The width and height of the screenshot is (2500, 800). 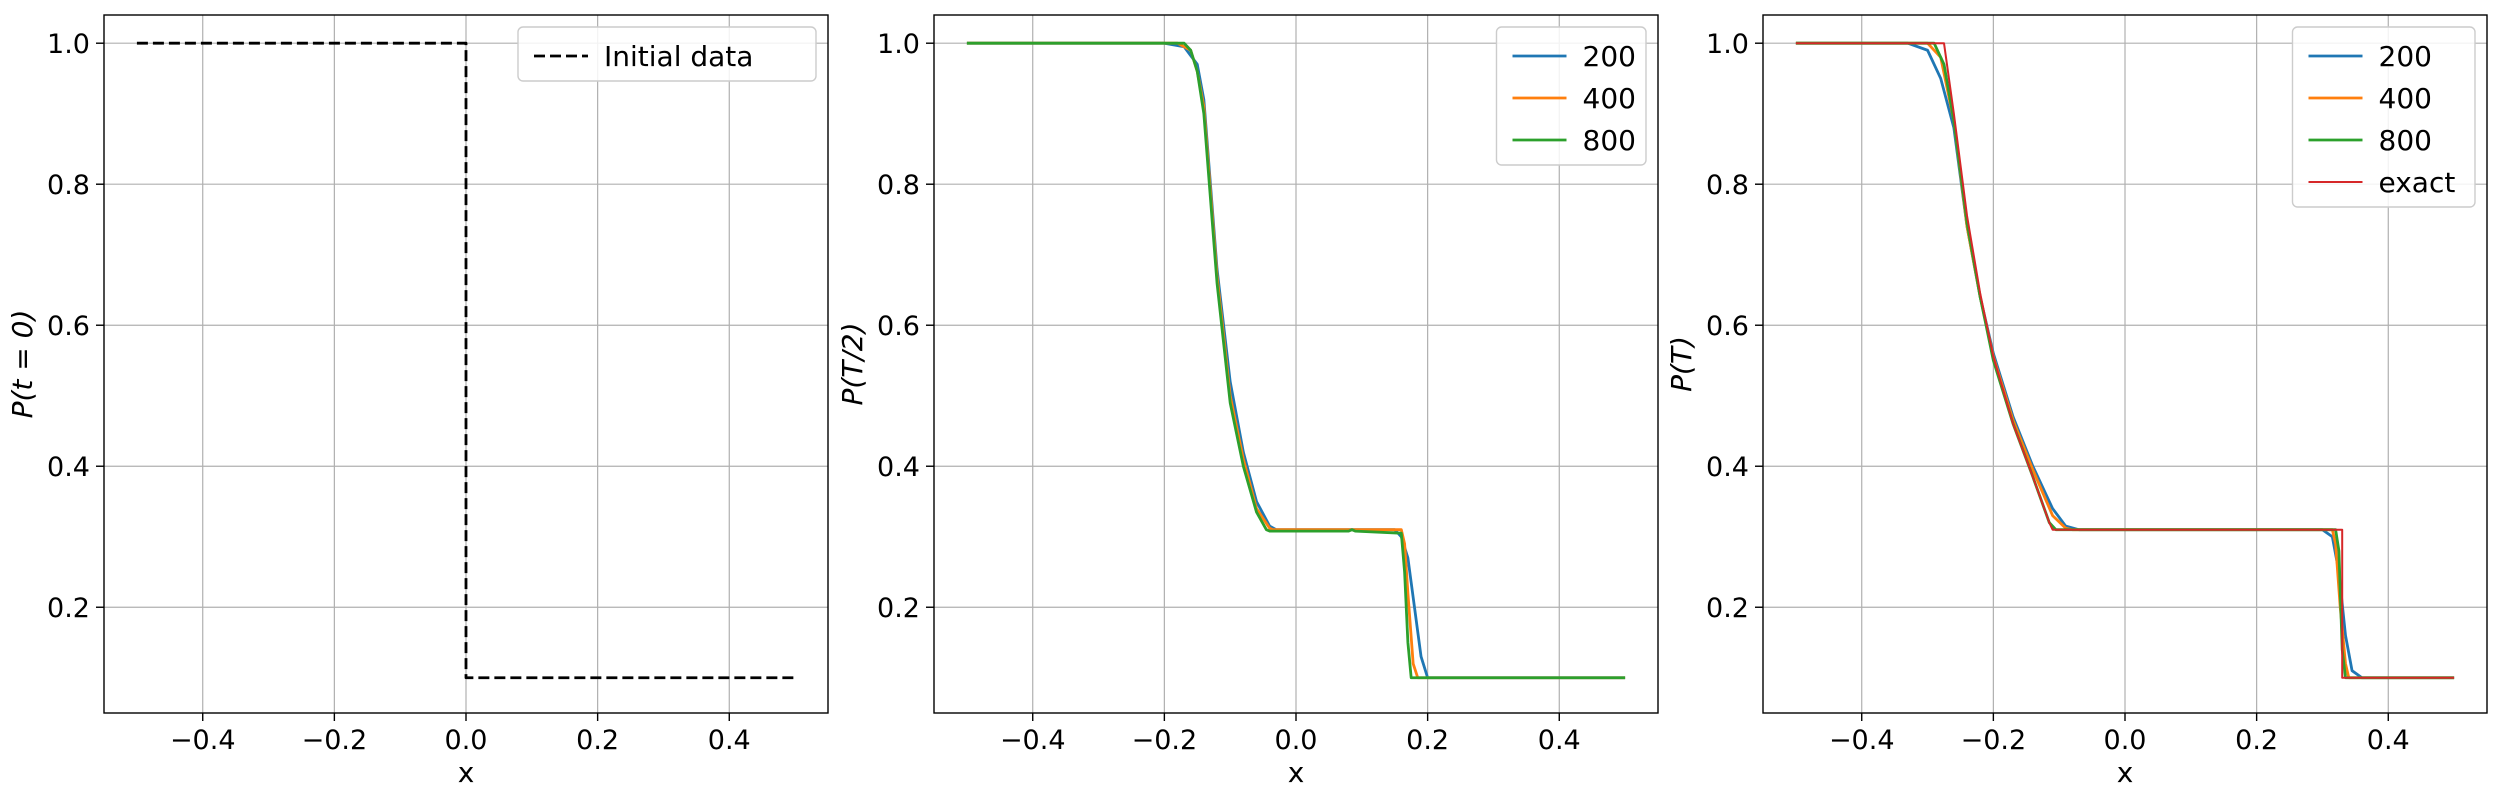 What do you see at coordinates (1681, 364) in the screenshot?
I see `y-axis-label: P(T)` at bounding box center [1681, 364].